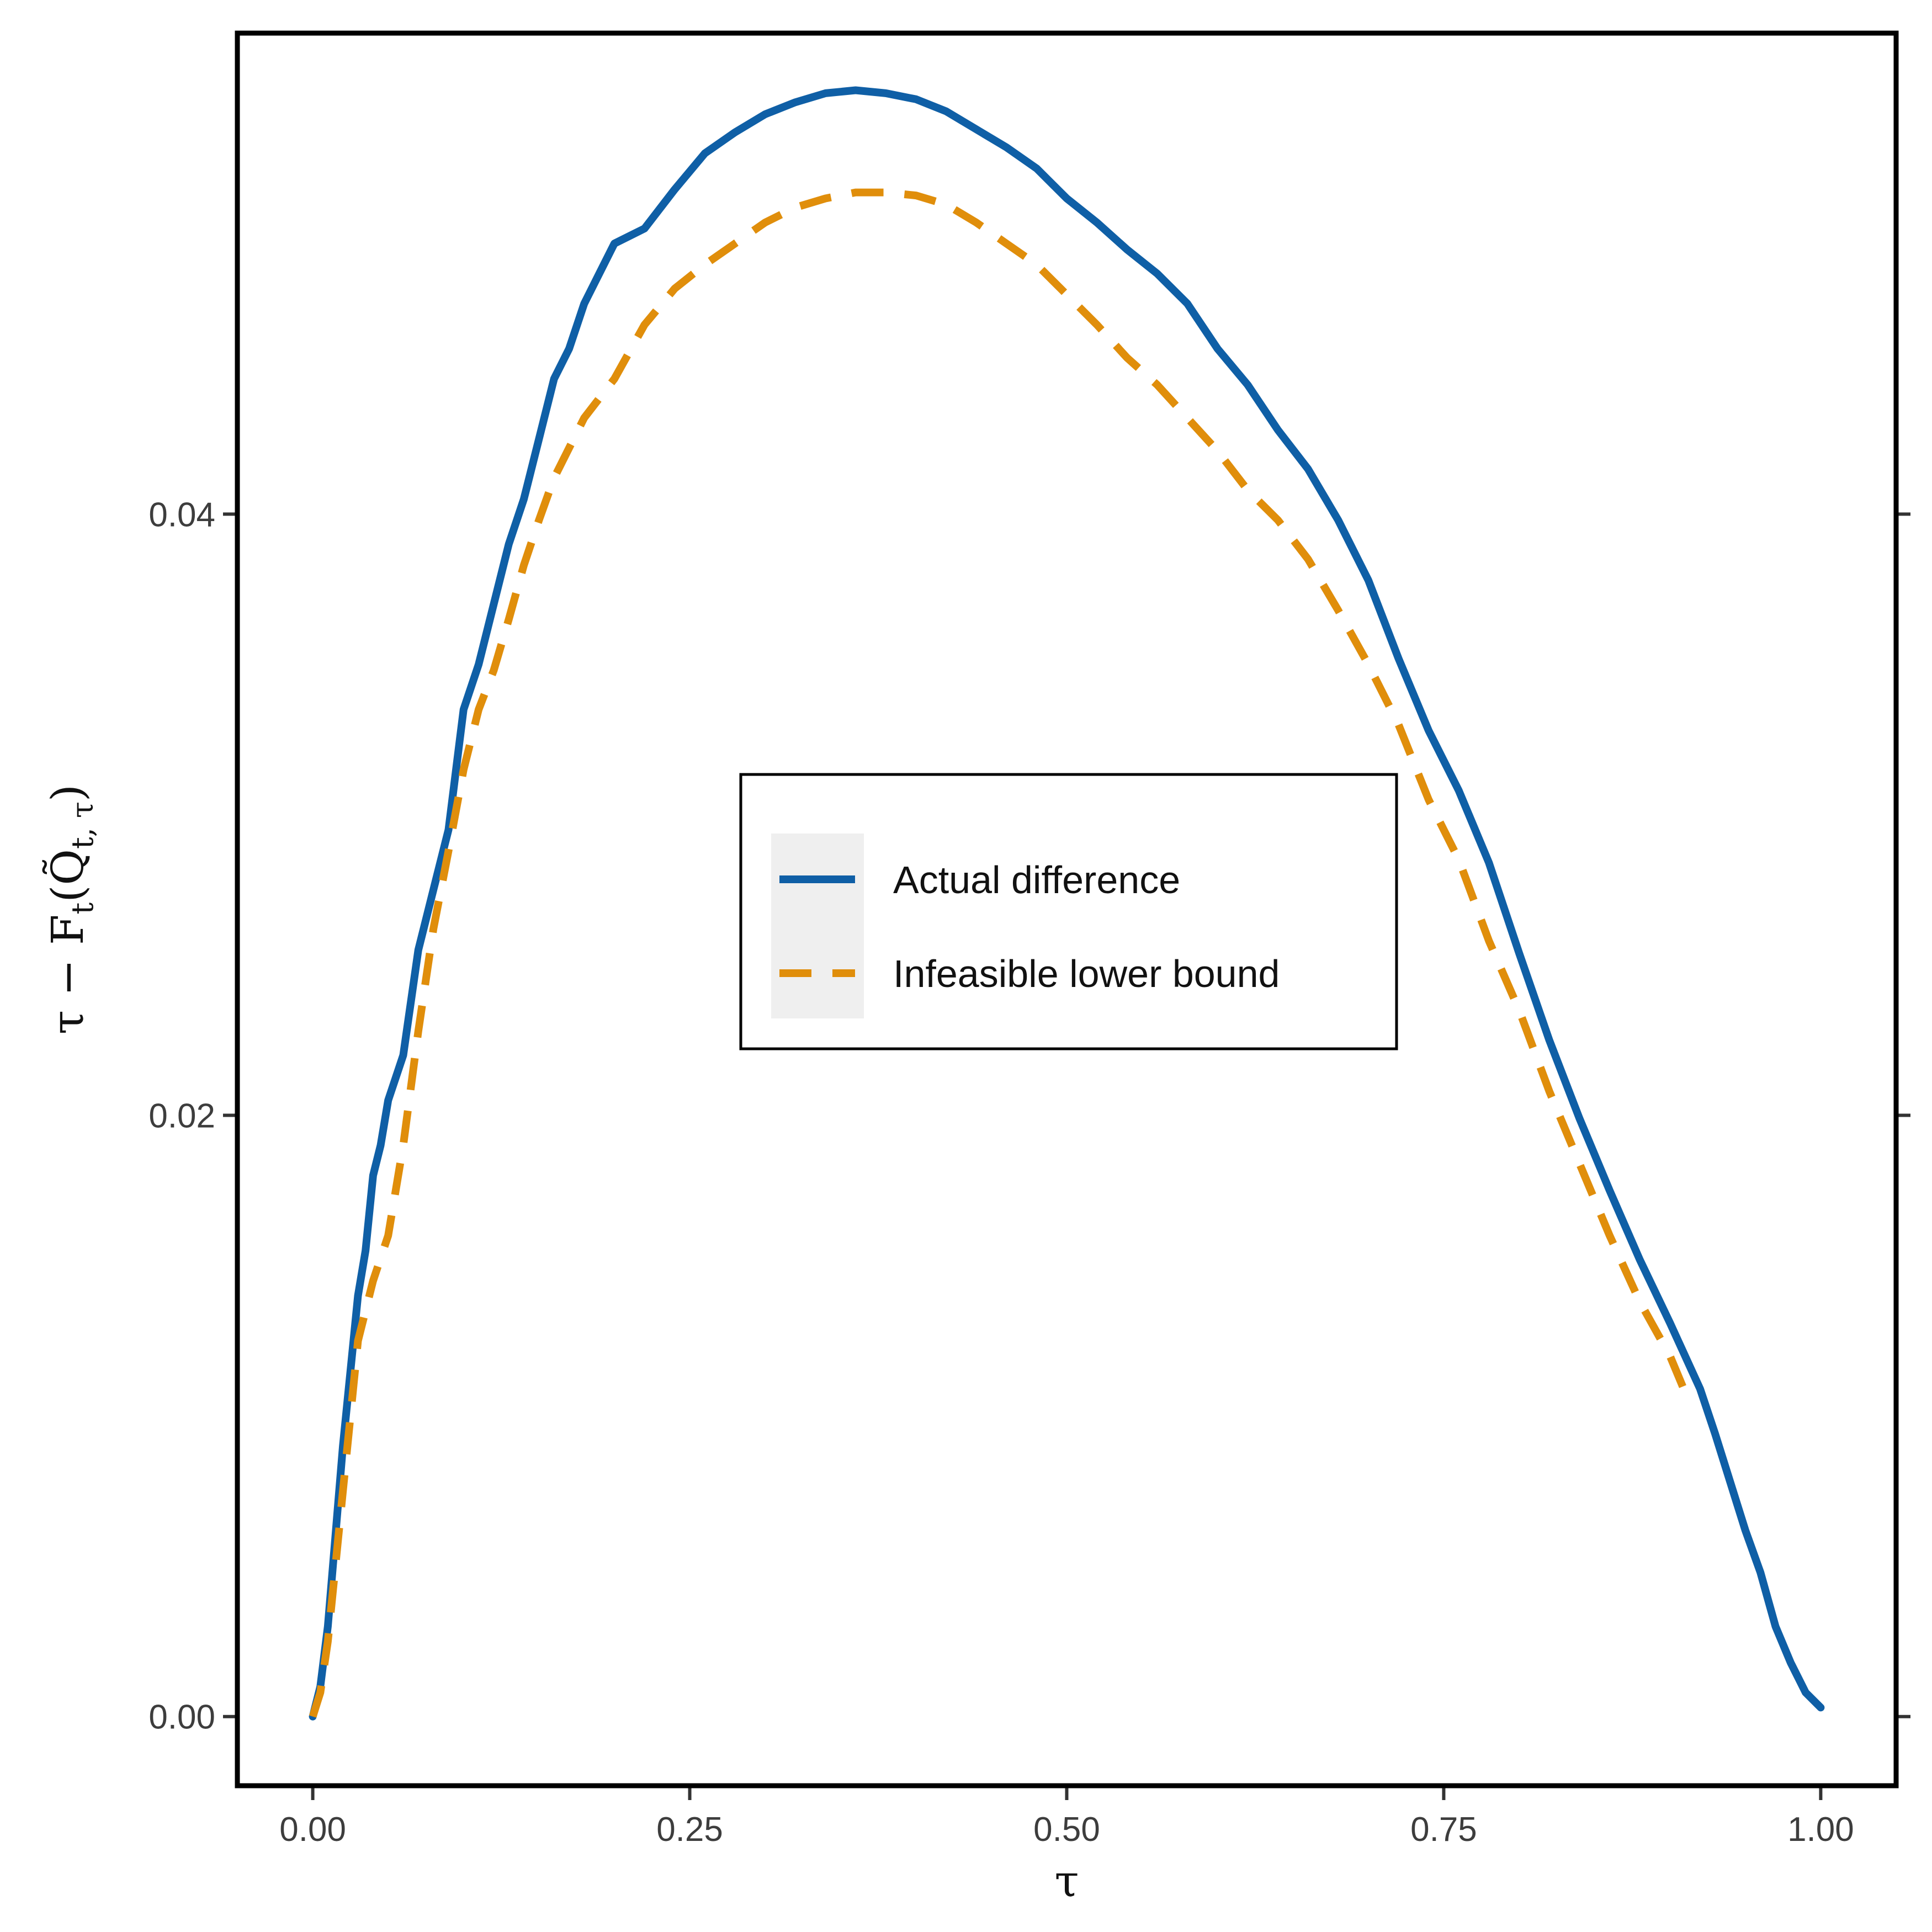 The image size is (1932, 1932). Describe the element at coordinates (818, 926) in the screenshot. I see `legend-key-background` at that location.